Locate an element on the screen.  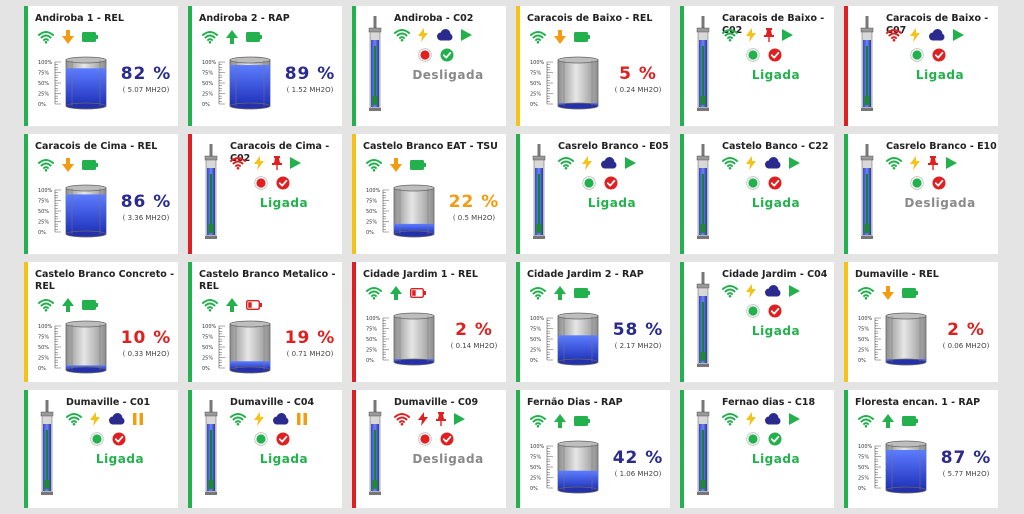
well-card: Casrelo Branco - E10 Desligada is located at coordinates (921, 194).